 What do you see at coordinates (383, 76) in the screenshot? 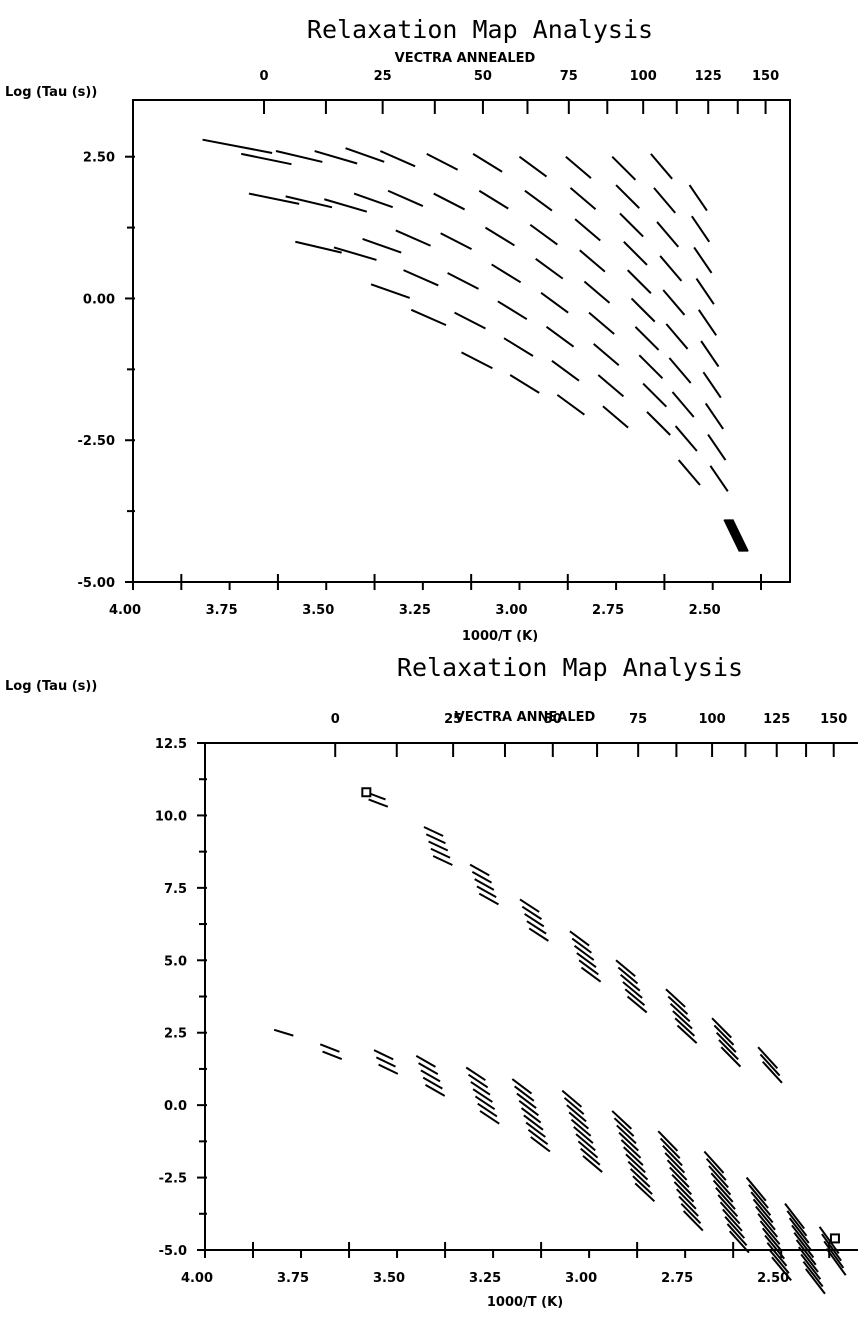
I see `chart1-top-tick-label: 25` at bounding box center [383, 76].